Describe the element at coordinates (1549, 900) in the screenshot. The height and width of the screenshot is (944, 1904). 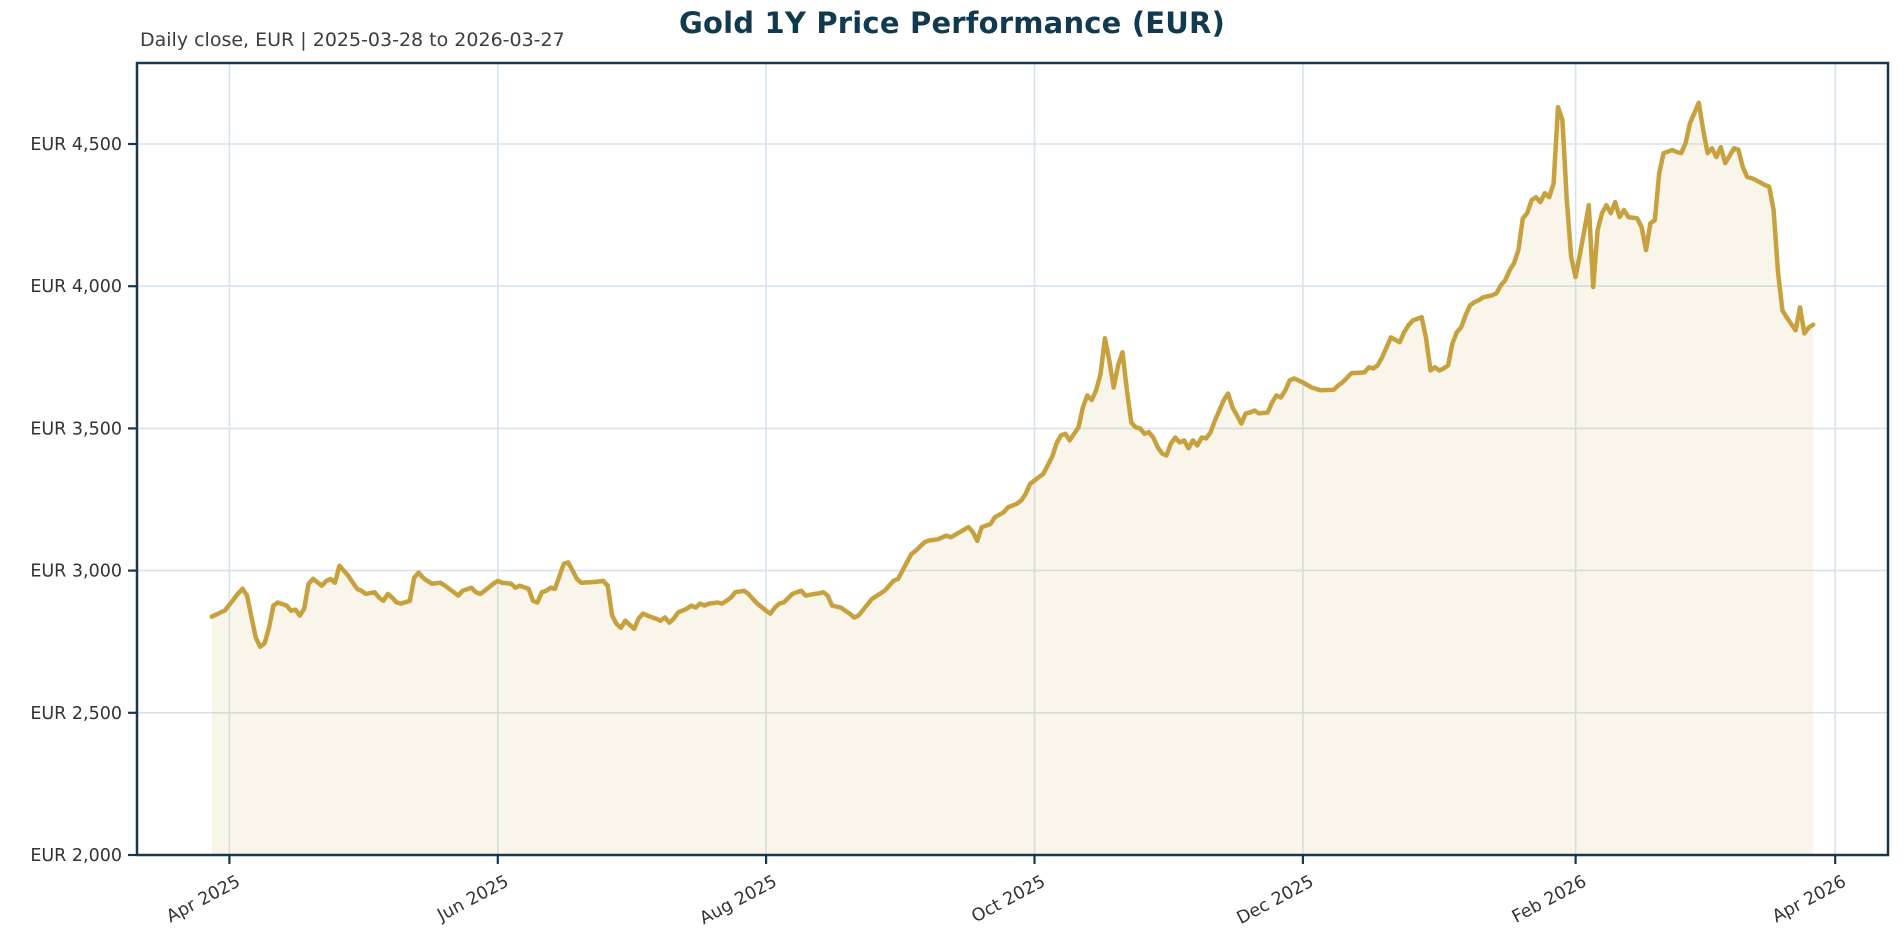
I see `x-tick-label: Feb 2026` at that location.